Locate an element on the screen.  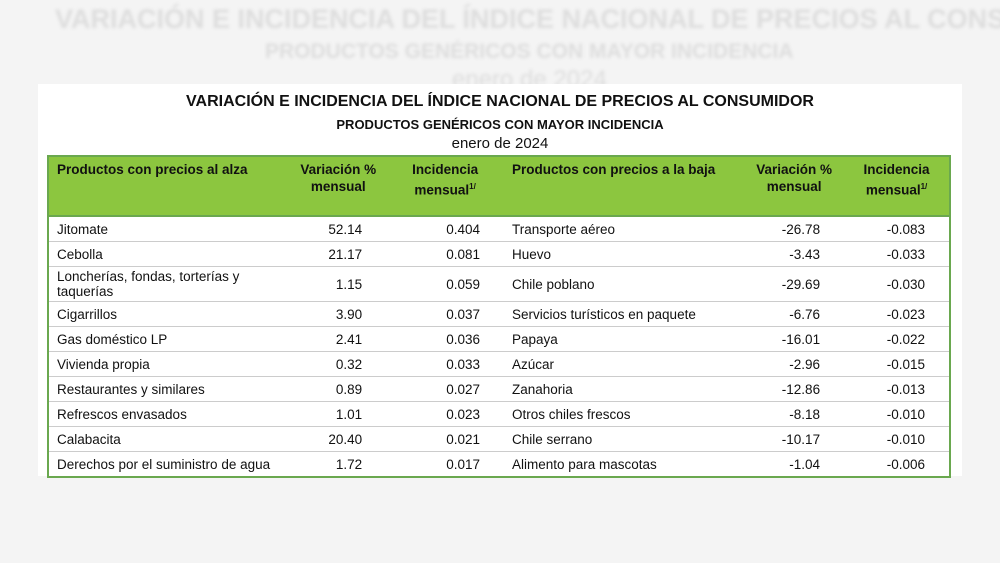
number-cell: 0.017 is located at coordinates (445, 464).